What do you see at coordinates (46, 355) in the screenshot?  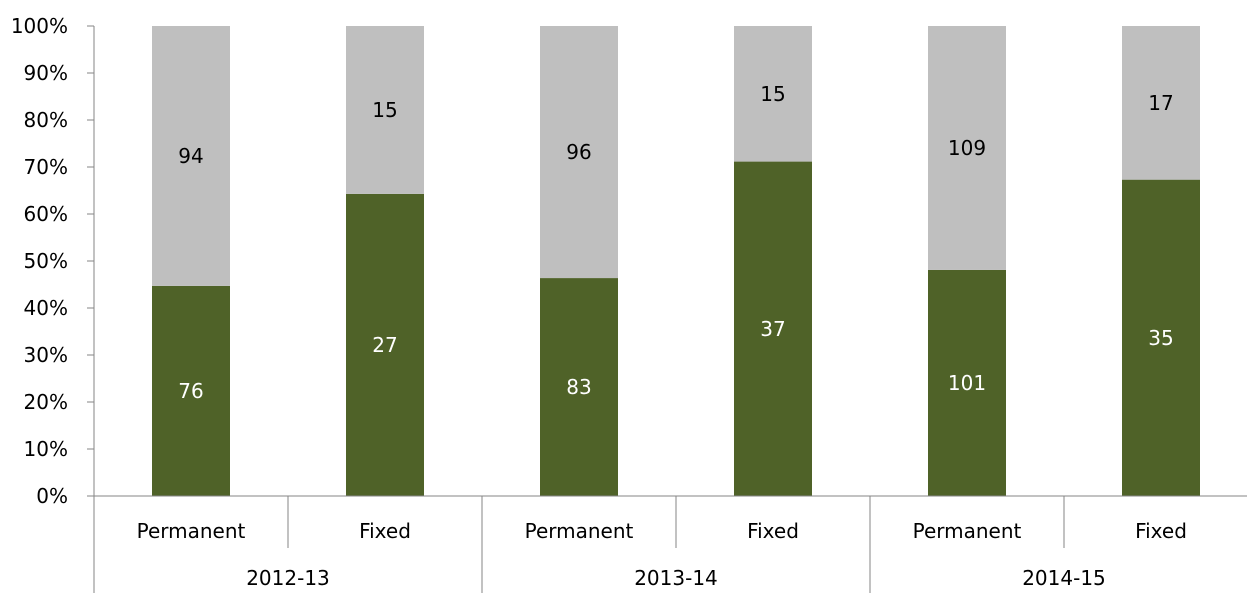 I see `y-tick-label: 30%` at bounding box center [46, 355].